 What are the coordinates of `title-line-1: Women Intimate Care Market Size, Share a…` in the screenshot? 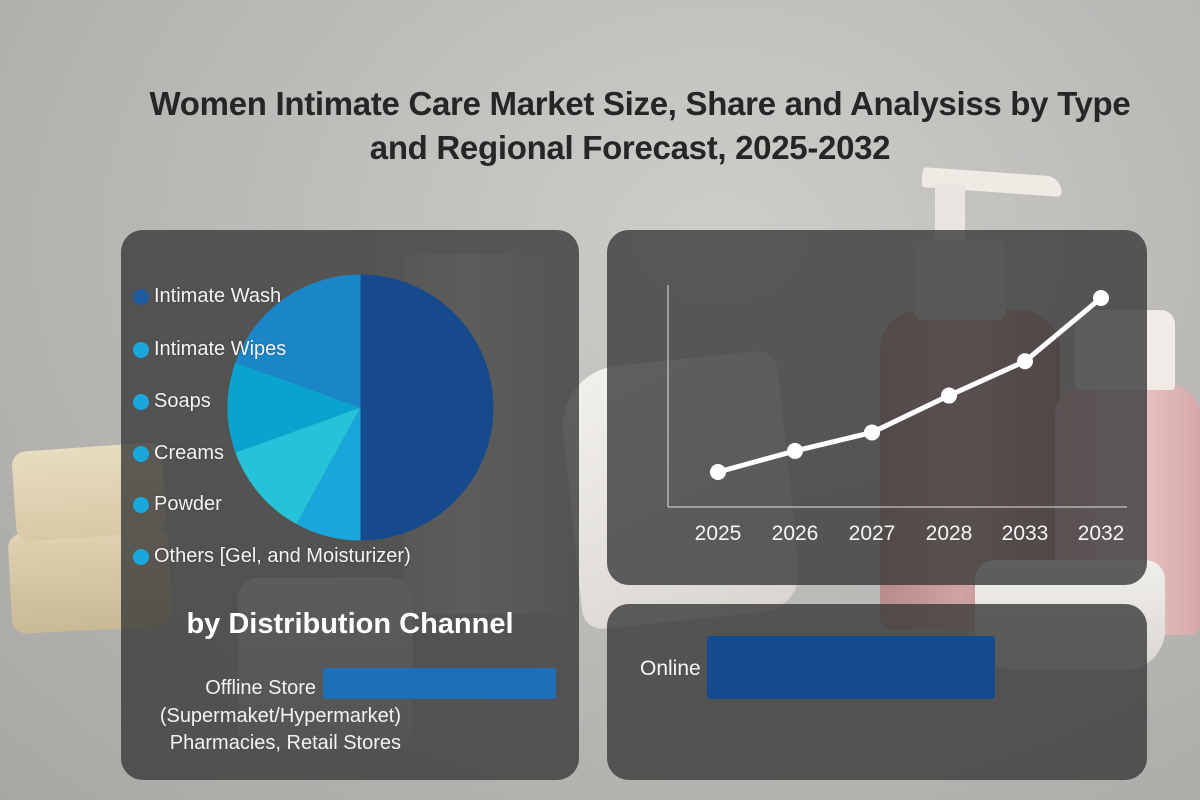 It's located at (640, 103).